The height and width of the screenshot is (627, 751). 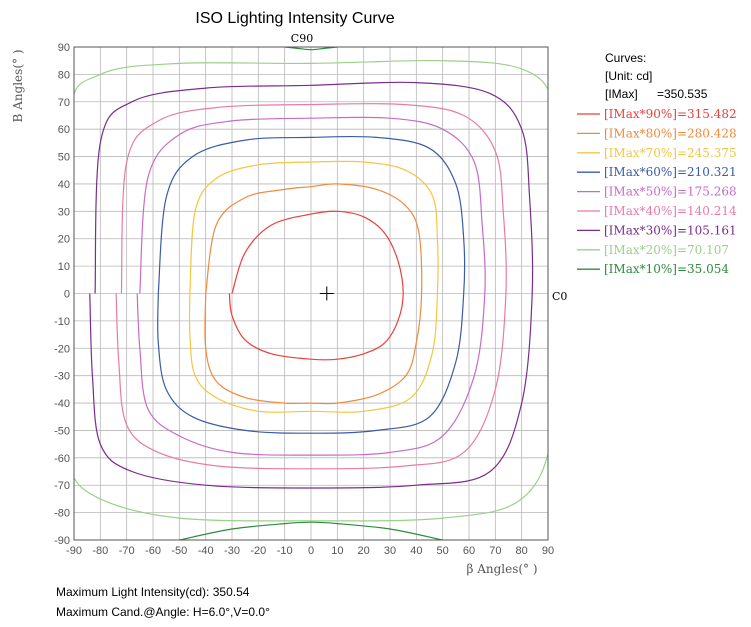 What do you see at coordinates (64, 212) in the screenshot?
I see `y-tick-label: 30` at bounding box center [64, 212].